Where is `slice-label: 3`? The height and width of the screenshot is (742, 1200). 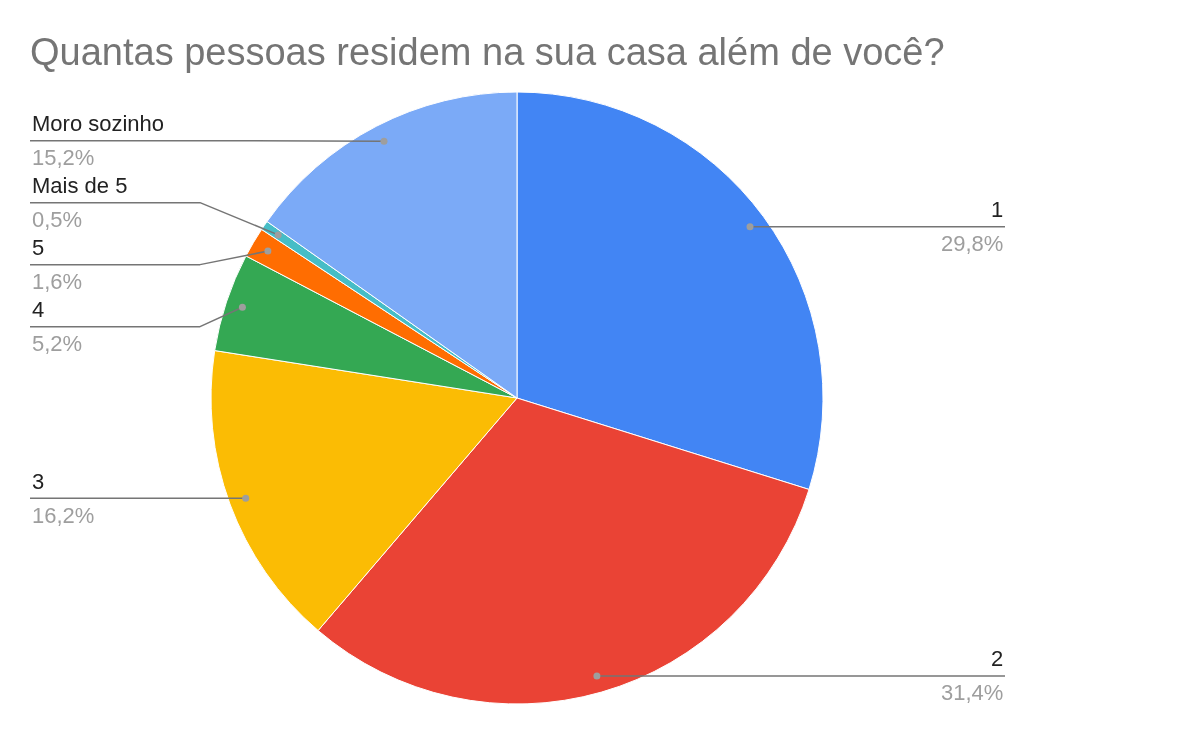
slice-label: 3 is located at coordinates (38, 481).